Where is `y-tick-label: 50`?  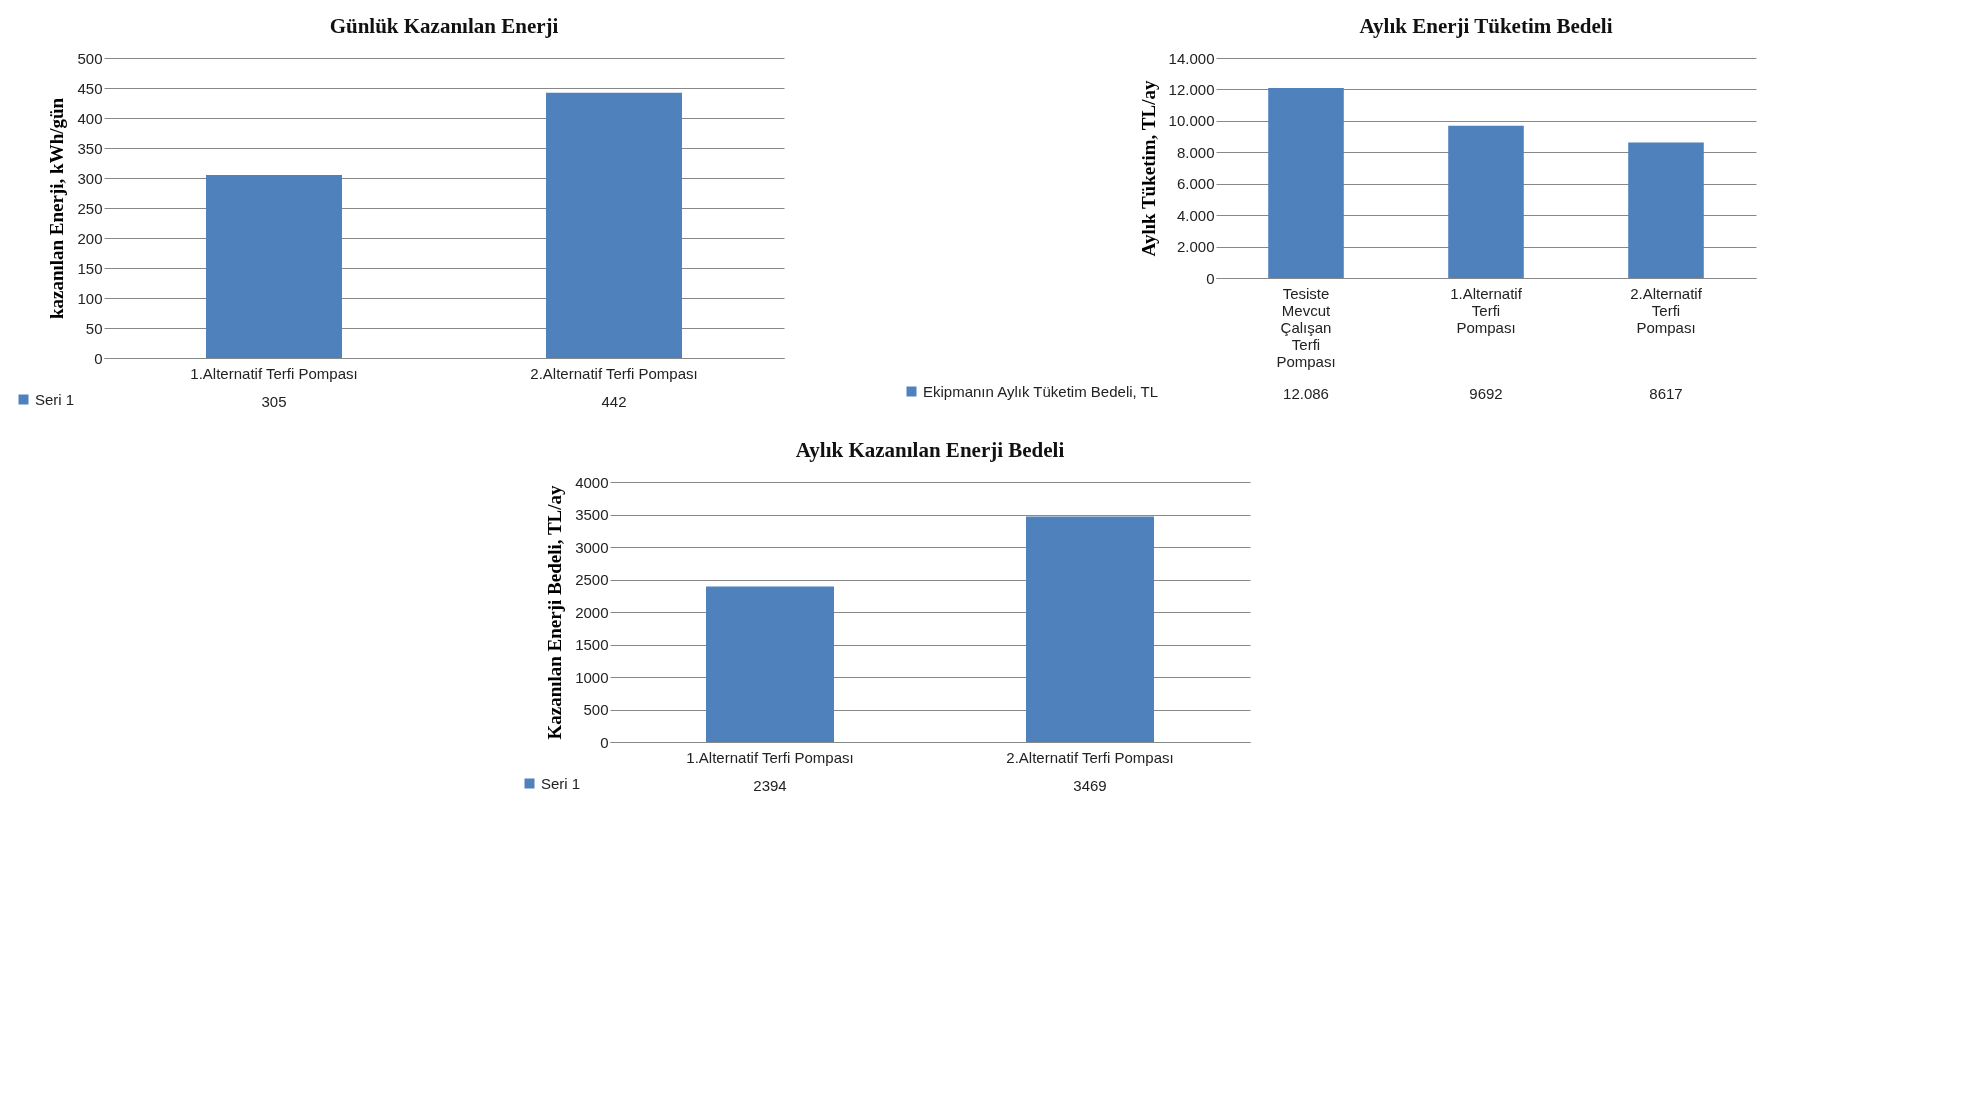 y-tick-label: 50 is located at coordinates (94, 328).